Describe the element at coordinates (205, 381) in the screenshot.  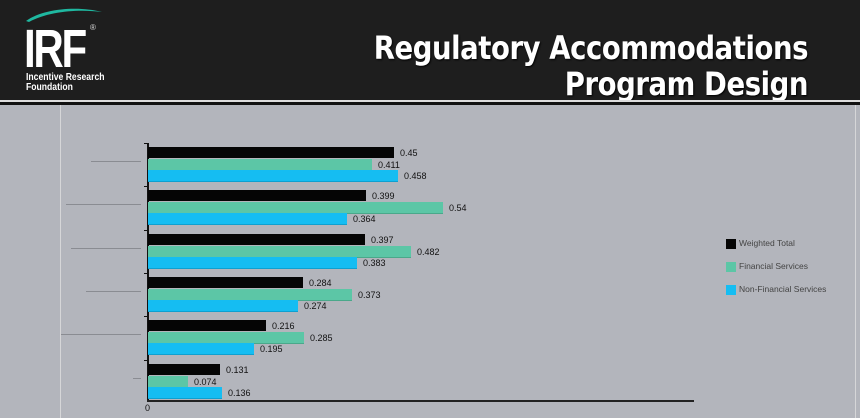
I see `value-label: 0.074` at that location.